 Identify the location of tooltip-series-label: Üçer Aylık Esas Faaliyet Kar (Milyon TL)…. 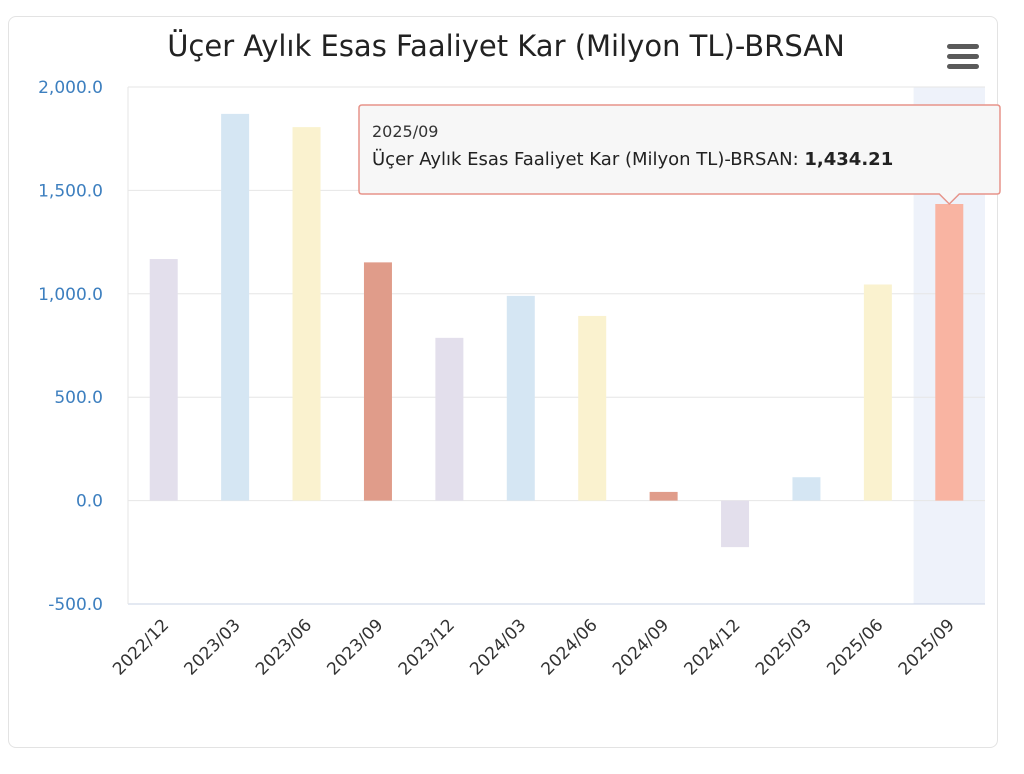
(588, 159).